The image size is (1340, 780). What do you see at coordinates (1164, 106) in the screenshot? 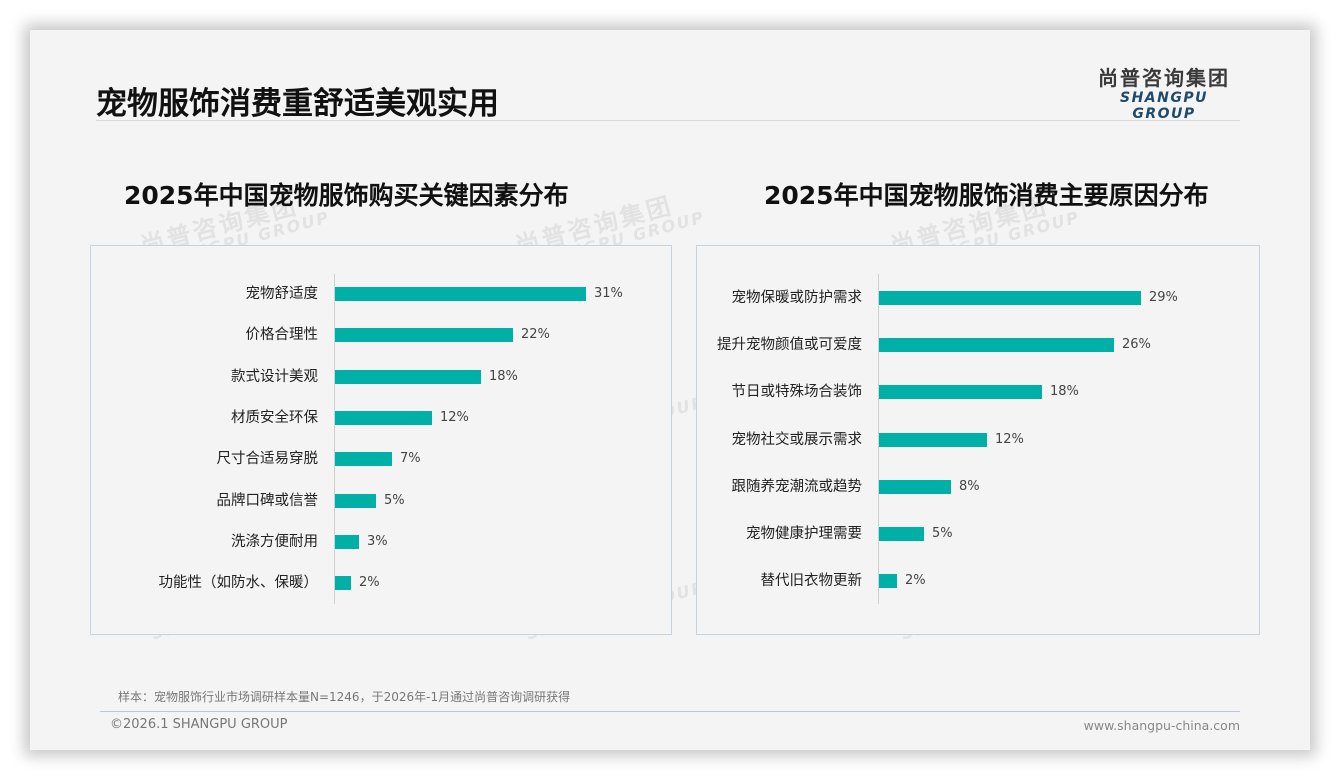
I see `logo-en-text: SHANGPU GROUP` at bounding box center [1164, 106].